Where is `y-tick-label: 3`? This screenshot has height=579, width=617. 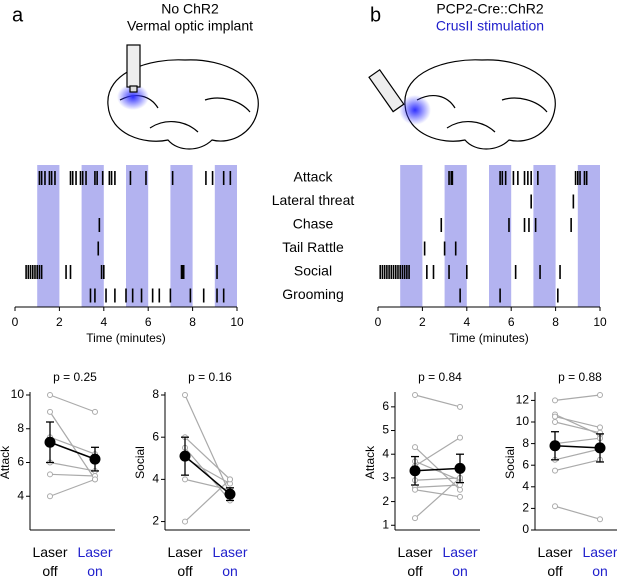
y-tick-label: 3 is located at coordinates (385, 477).